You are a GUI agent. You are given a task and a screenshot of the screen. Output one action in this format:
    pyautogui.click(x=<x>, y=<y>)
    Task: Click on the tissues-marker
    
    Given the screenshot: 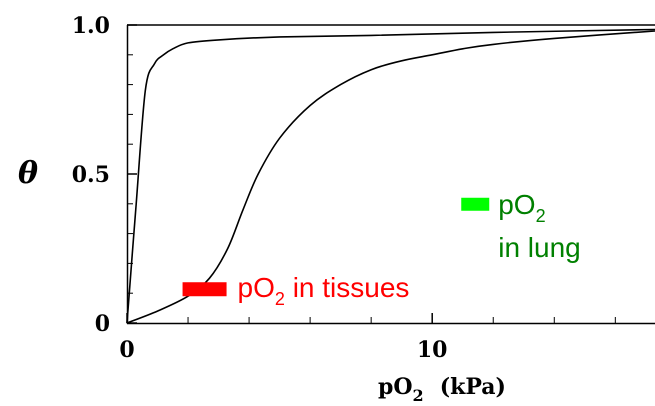 What is the action you would take?
    pyautogui.click(x=204, y=289)
    